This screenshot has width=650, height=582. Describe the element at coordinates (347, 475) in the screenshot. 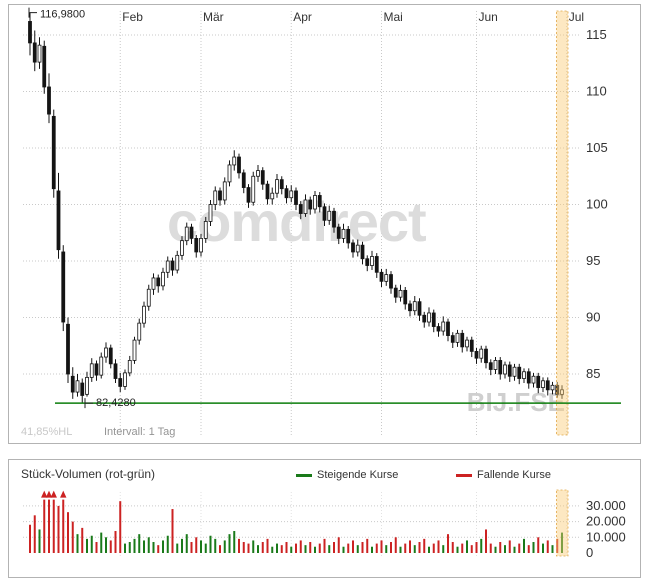

I see `legend-rising: Steigende Kurse` at that location.